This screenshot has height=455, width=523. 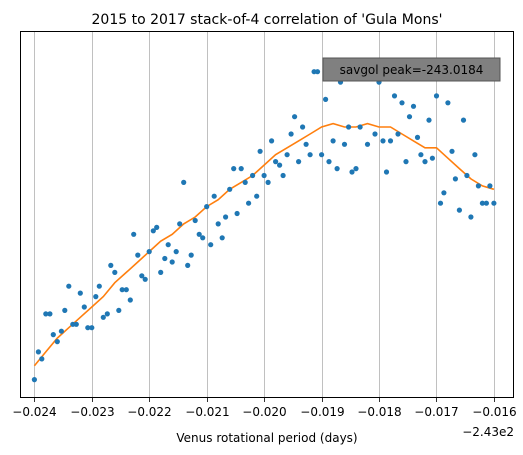 What do you see at coordinates (207, 412) in the screenshot?
I see `x-tick-label: −0.021` at bounding box center [207, 412].